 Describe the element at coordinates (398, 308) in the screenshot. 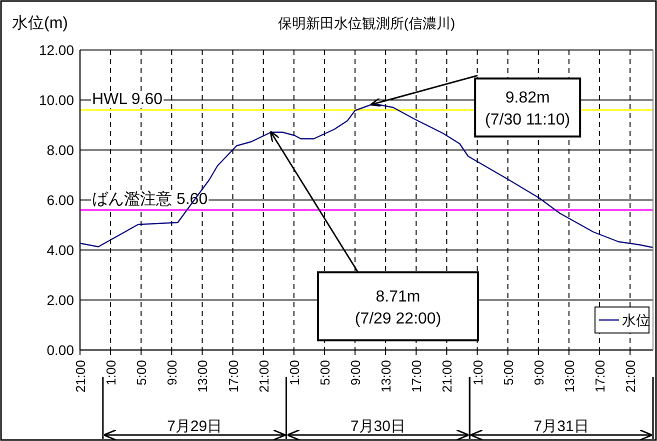

I see `annotation: 8.71m (7/29 22:00)` at that location.